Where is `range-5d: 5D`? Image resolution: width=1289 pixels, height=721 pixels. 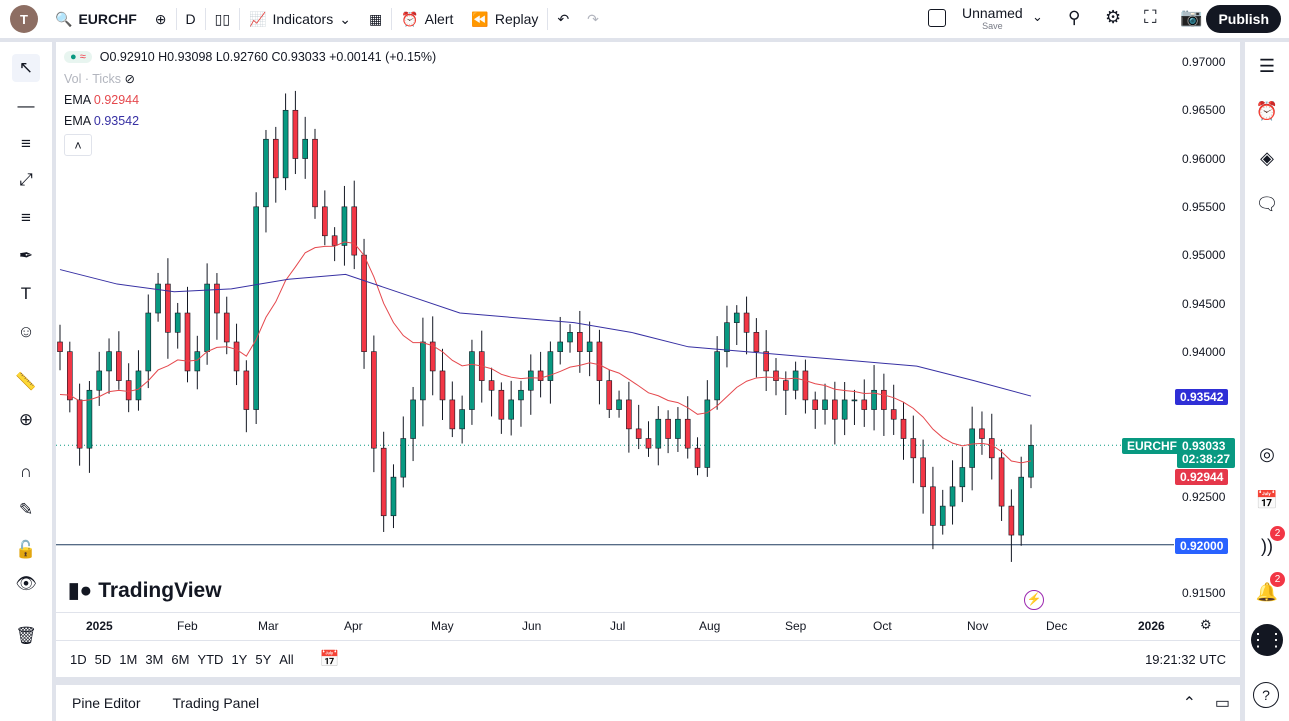 range-5d: 5D is located at coordinates (103, 659).